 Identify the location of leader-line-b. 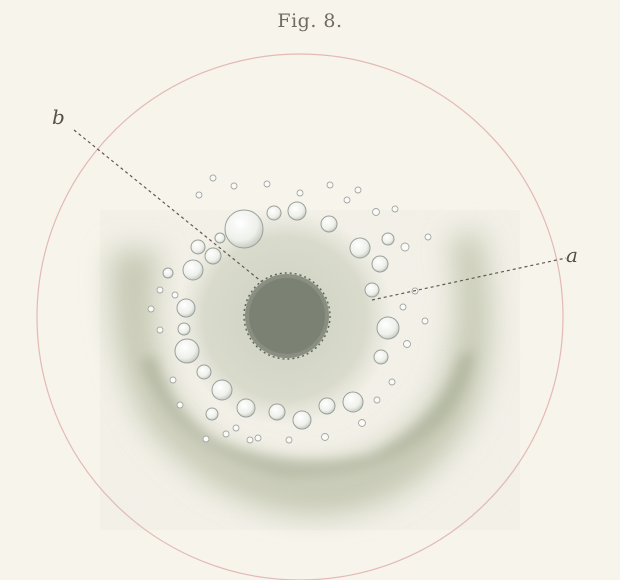
(168, 206).